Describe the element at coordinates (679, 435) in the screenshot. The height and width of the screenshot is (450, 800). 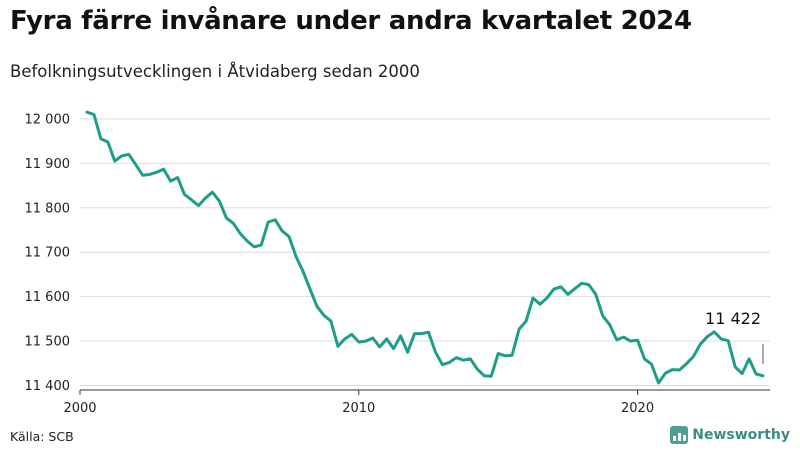
I see `bar-chart-logo-icon` at that location.